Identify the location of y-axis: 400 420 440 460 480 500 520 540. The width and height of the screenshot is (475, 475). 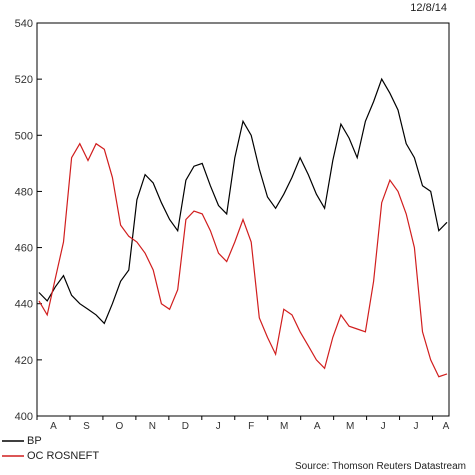
(28, 220).